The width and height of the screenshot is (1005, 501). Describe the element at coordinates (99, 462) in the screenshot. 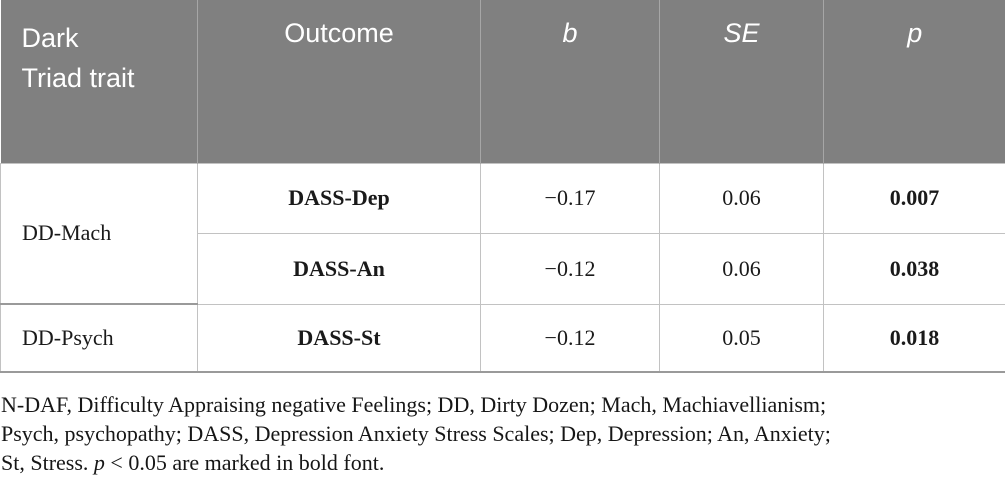

I see `footnote-p-symbol: p` at that location.